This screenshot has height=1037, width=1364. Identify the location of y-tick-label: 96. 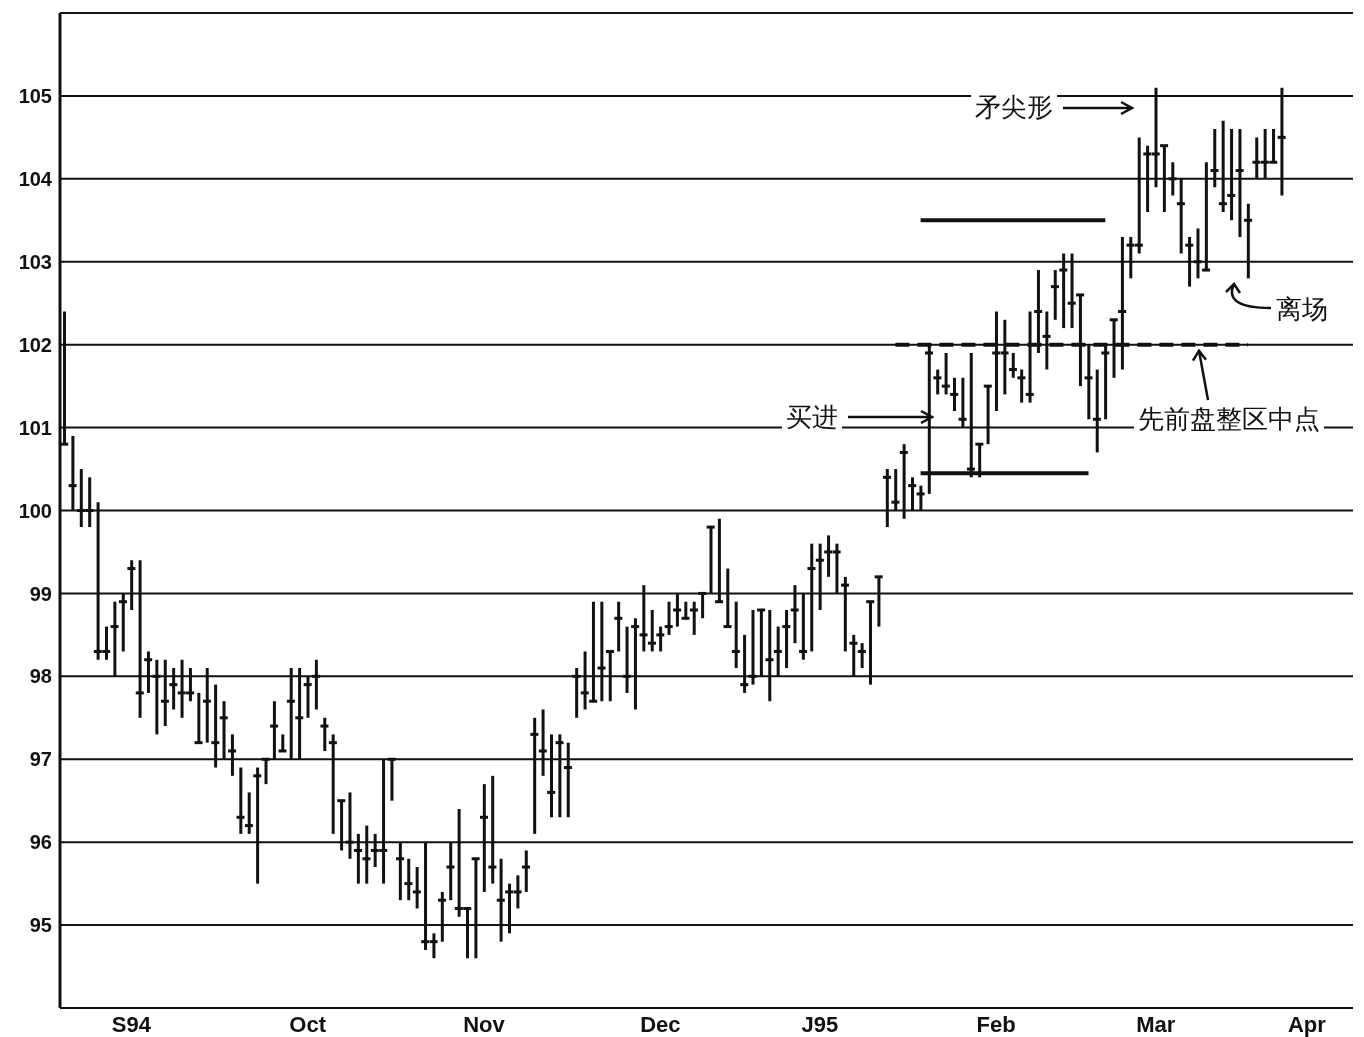
(40, 842).